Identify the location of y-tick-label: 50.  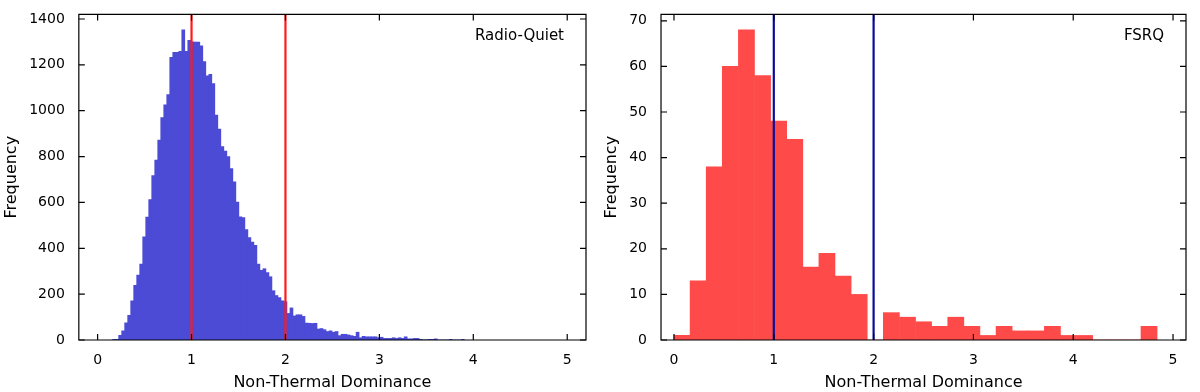
(638, 110).